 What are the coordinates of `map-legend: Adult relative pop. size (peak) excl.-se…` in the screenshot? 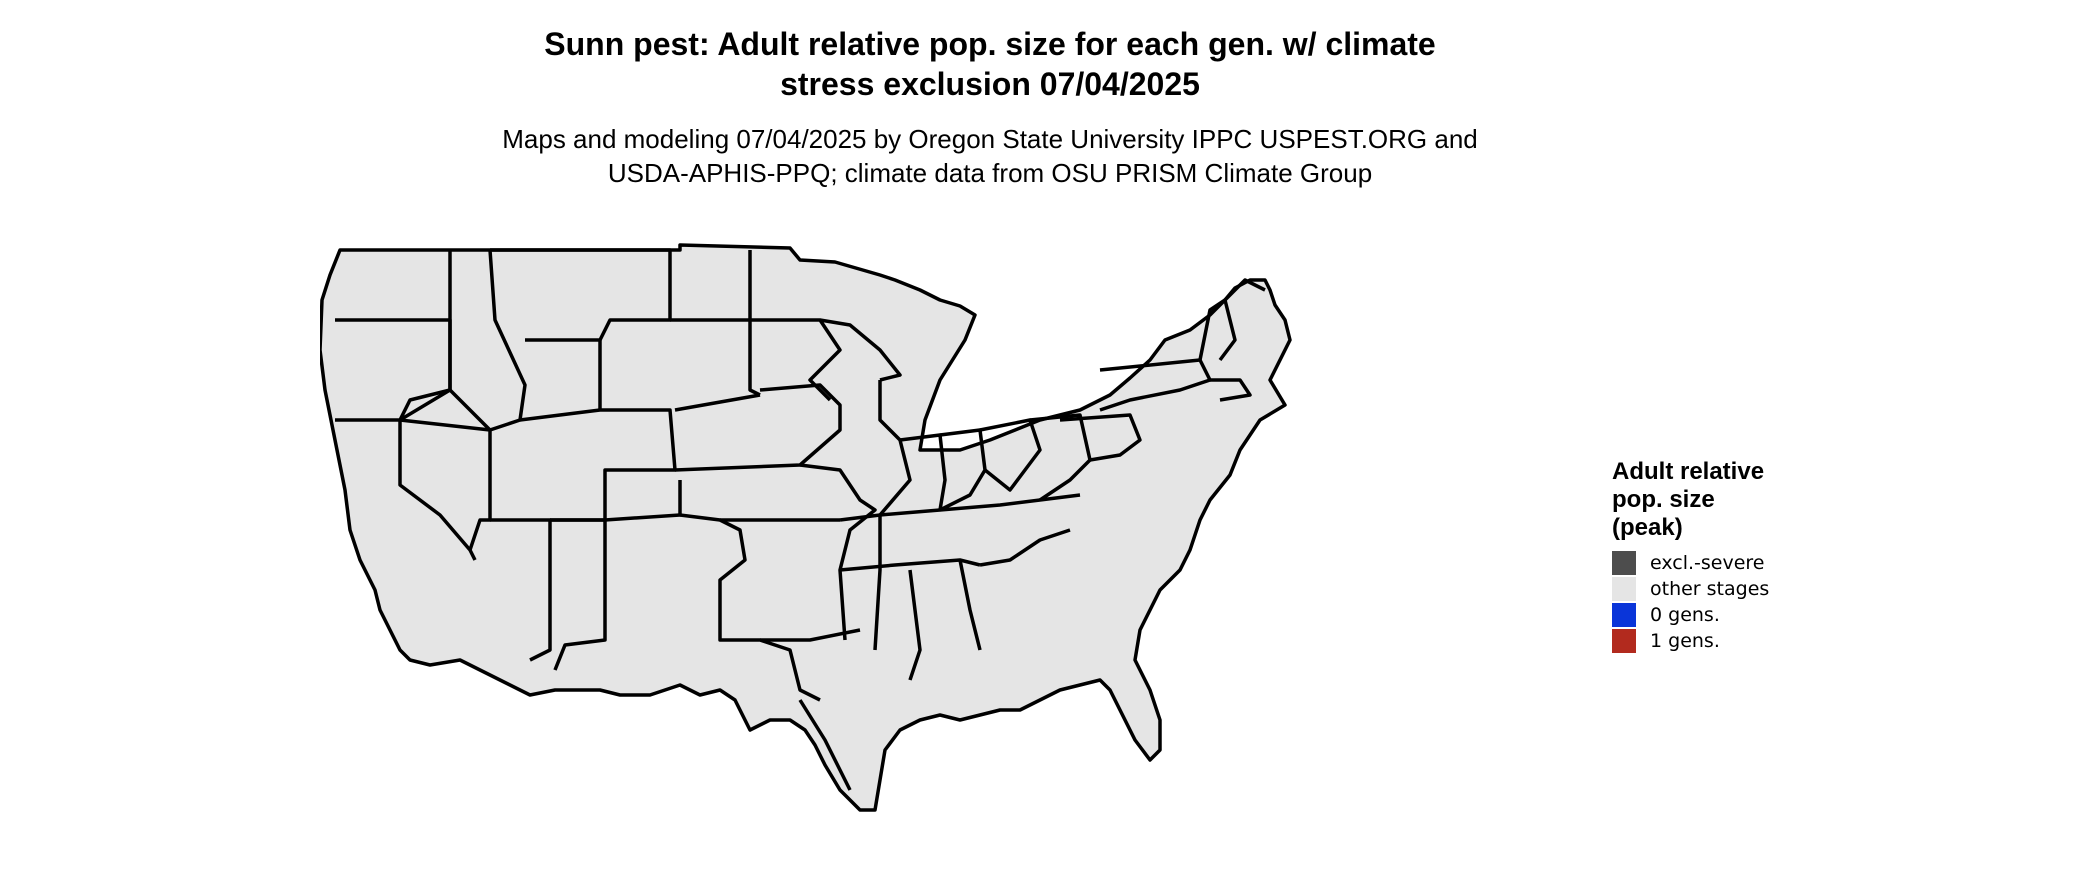 It's located at (1727, 556).